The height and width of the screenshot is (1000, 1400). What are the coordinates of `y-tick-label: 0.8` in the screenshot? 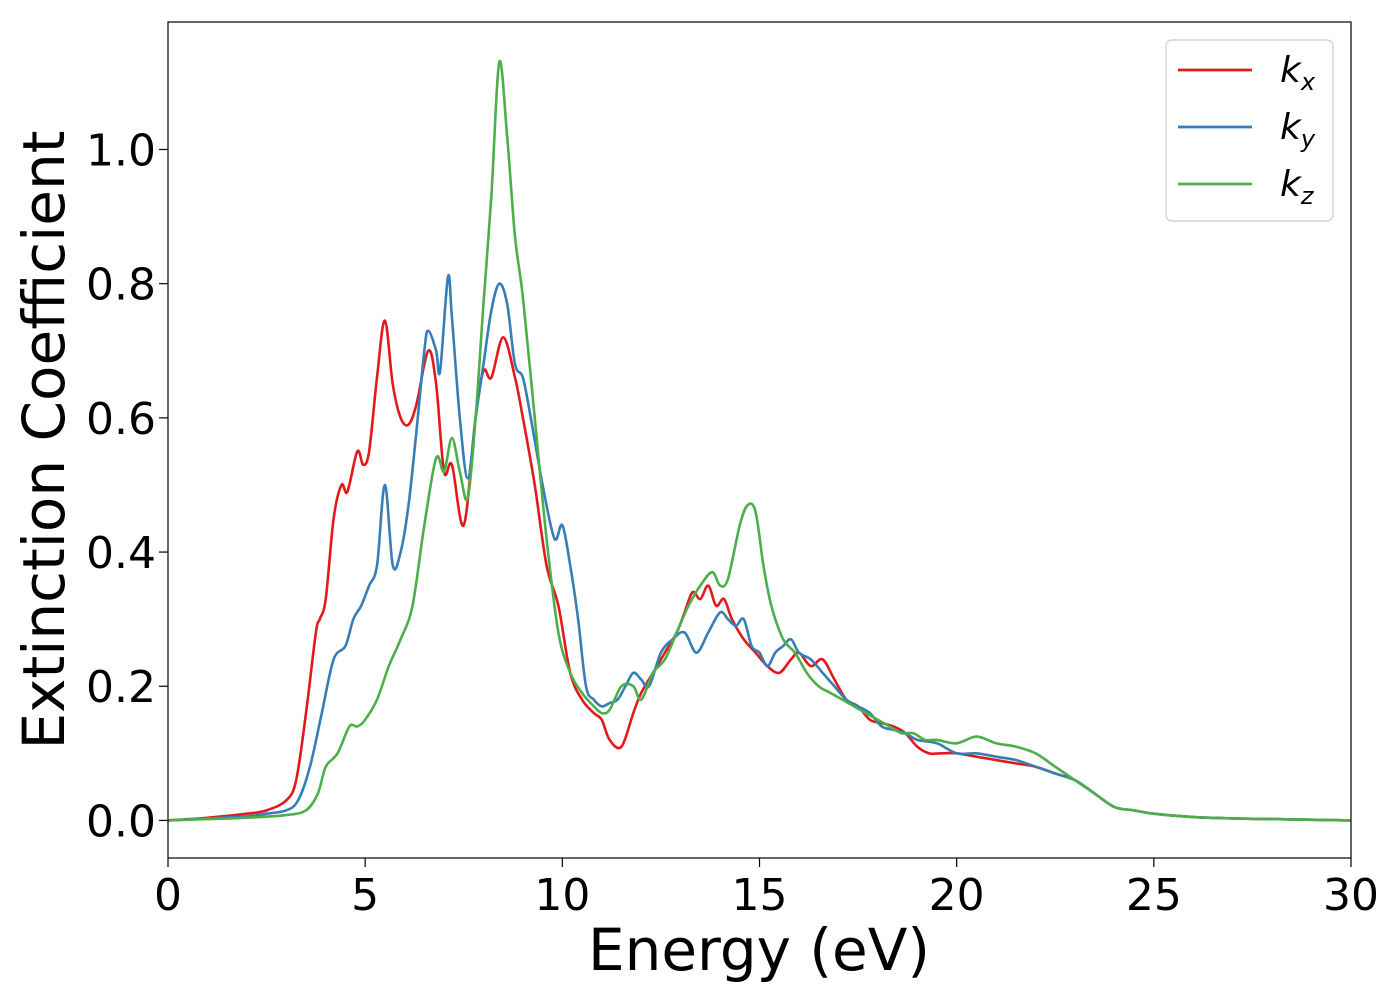 It's located at (121, 285).